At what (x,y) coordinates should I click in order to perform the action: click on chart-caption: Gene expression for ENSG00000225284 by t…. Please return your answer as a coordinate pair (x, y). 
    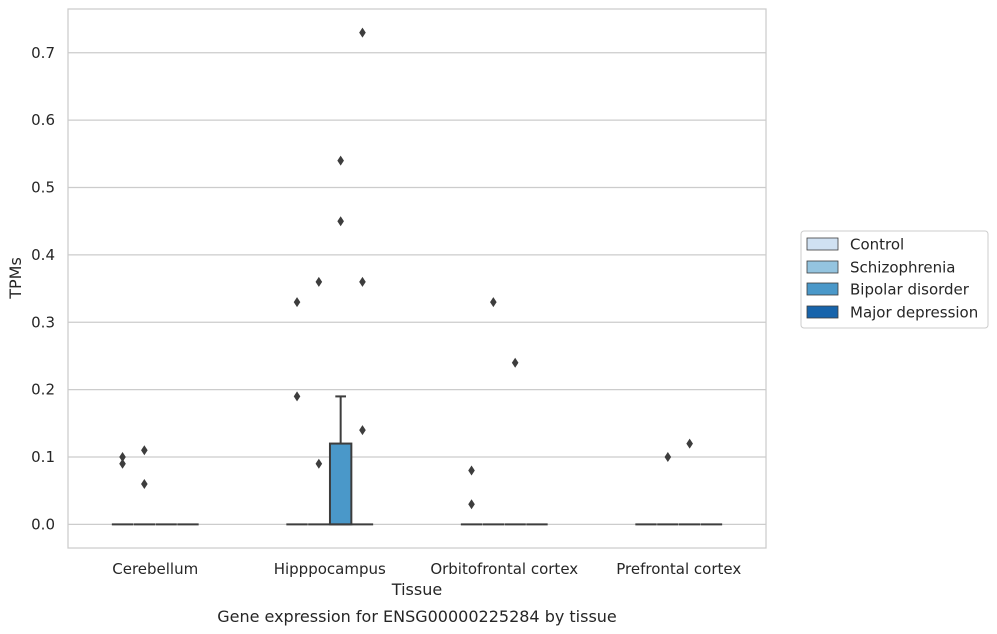
    Looking at the image, I should click on (417, 616).